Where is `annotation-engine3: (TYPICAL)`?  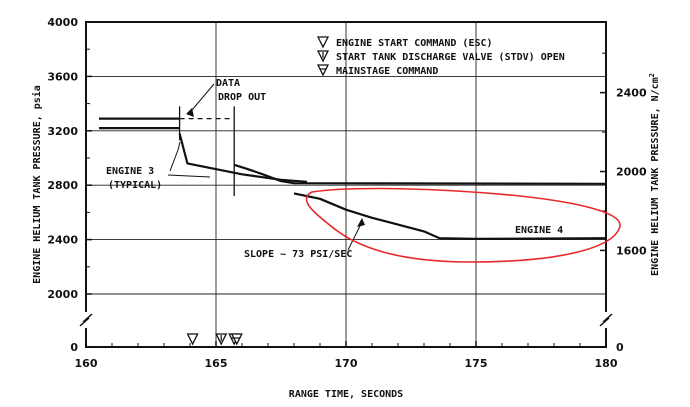 annotation-engine3: (TYPICAL) is located at coordinates (135, 185).